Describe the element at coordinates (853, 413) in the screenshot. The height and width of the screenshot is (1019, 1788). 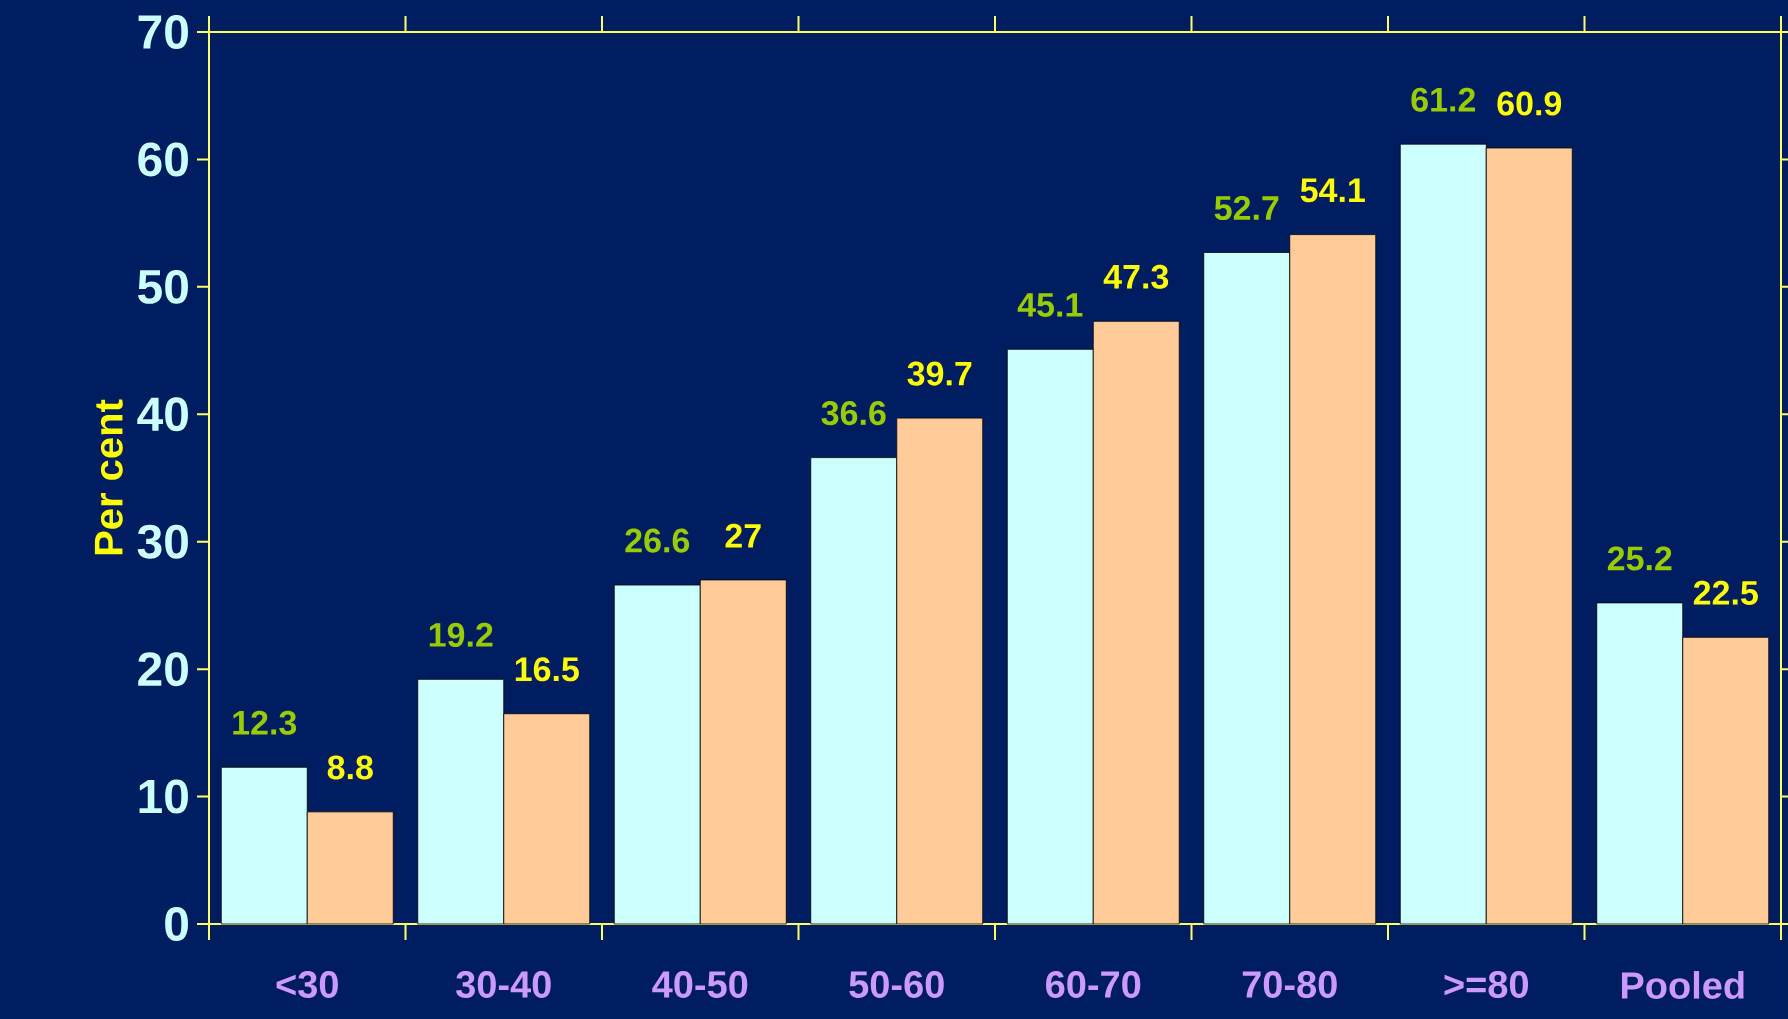
I see `data-label: 36.6` at that location.